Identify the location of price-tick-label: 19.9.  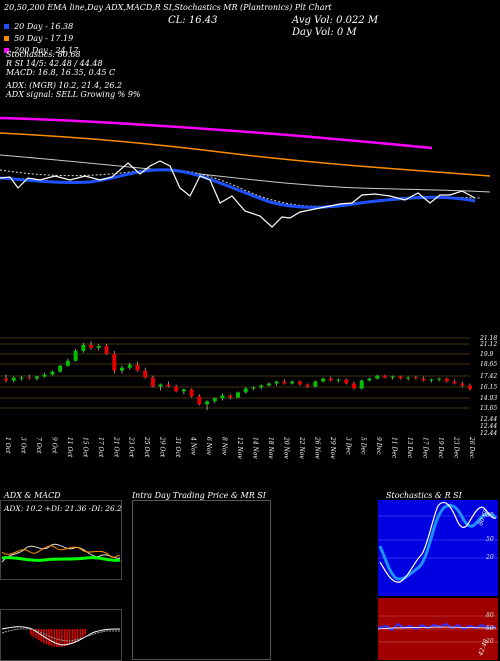
(487, 354).